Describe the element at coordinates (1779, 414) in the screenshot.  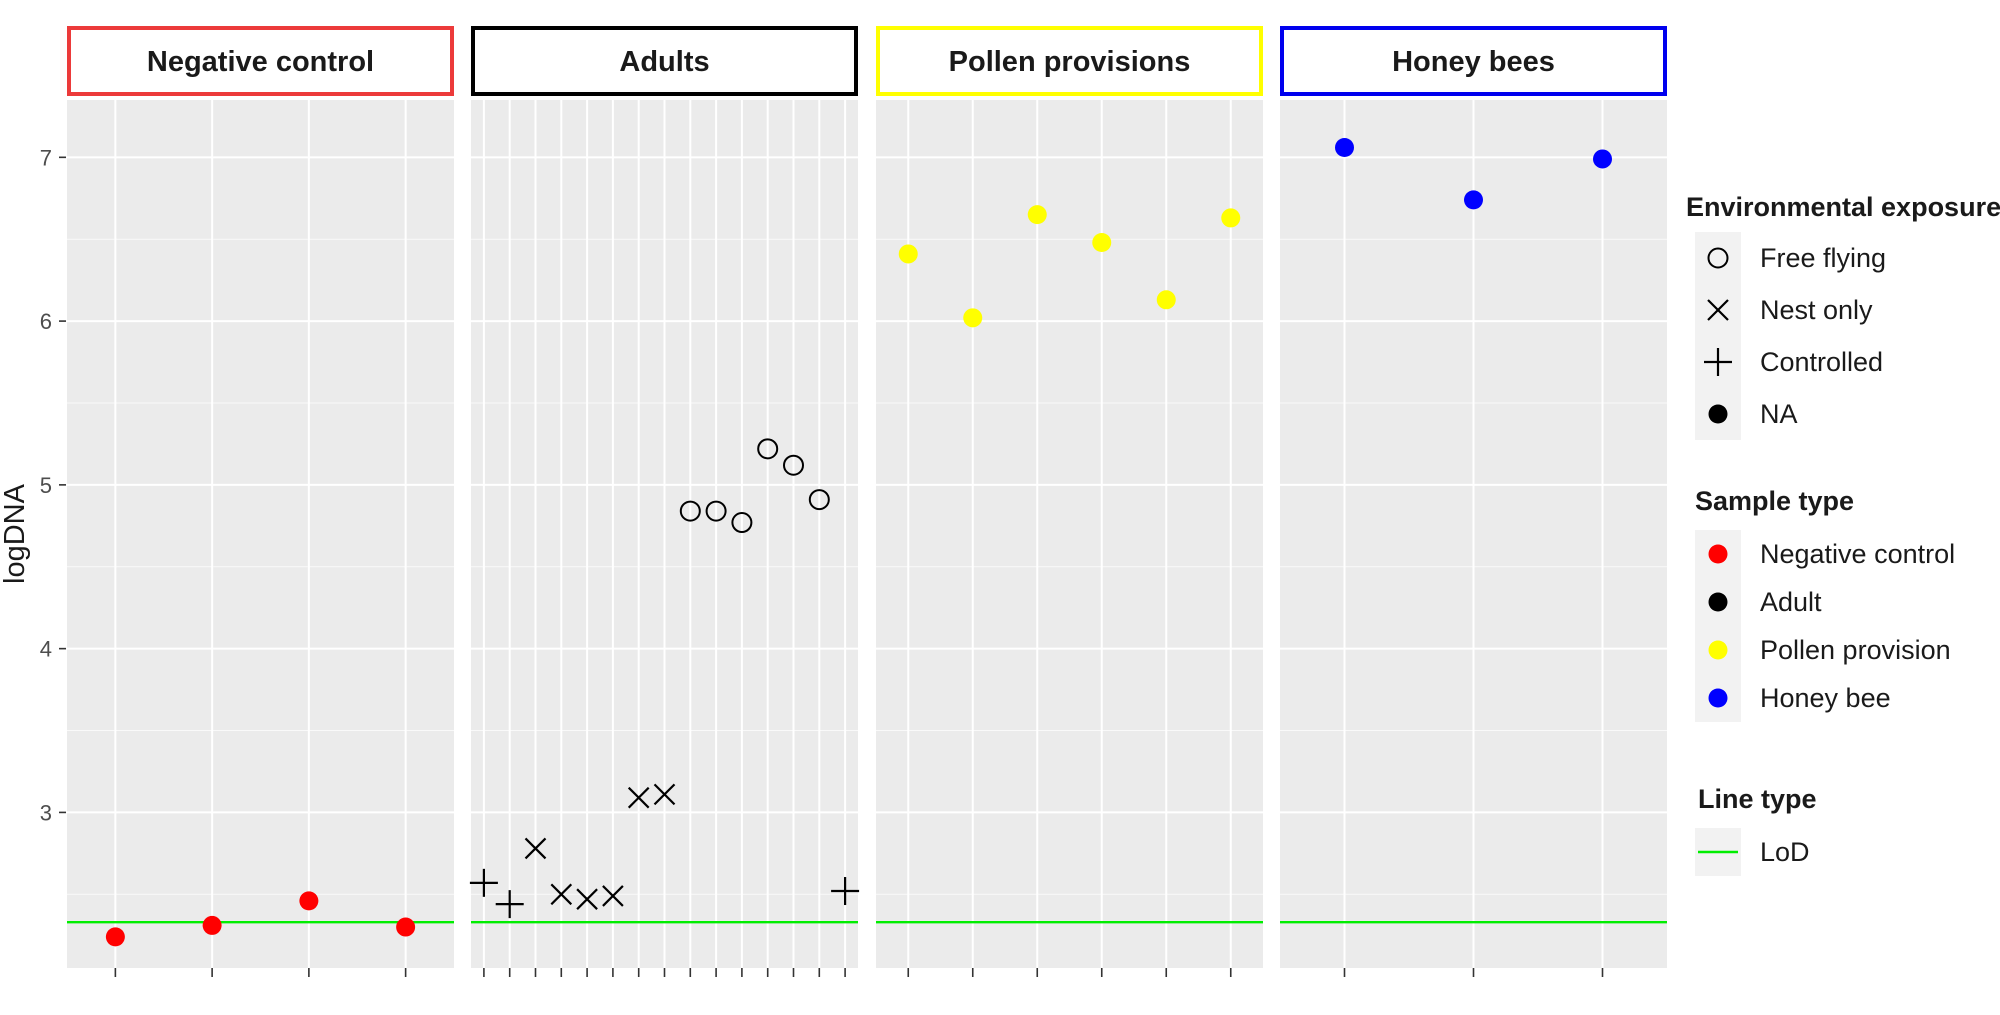
I see `legend-item-label: NA` at that location.